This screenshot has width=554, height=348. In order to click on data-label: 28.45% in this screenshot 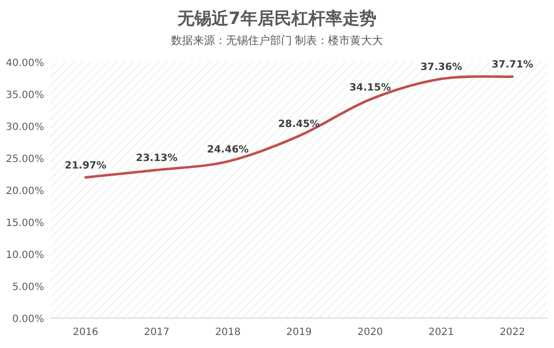, I will do `click(299, 124)`.